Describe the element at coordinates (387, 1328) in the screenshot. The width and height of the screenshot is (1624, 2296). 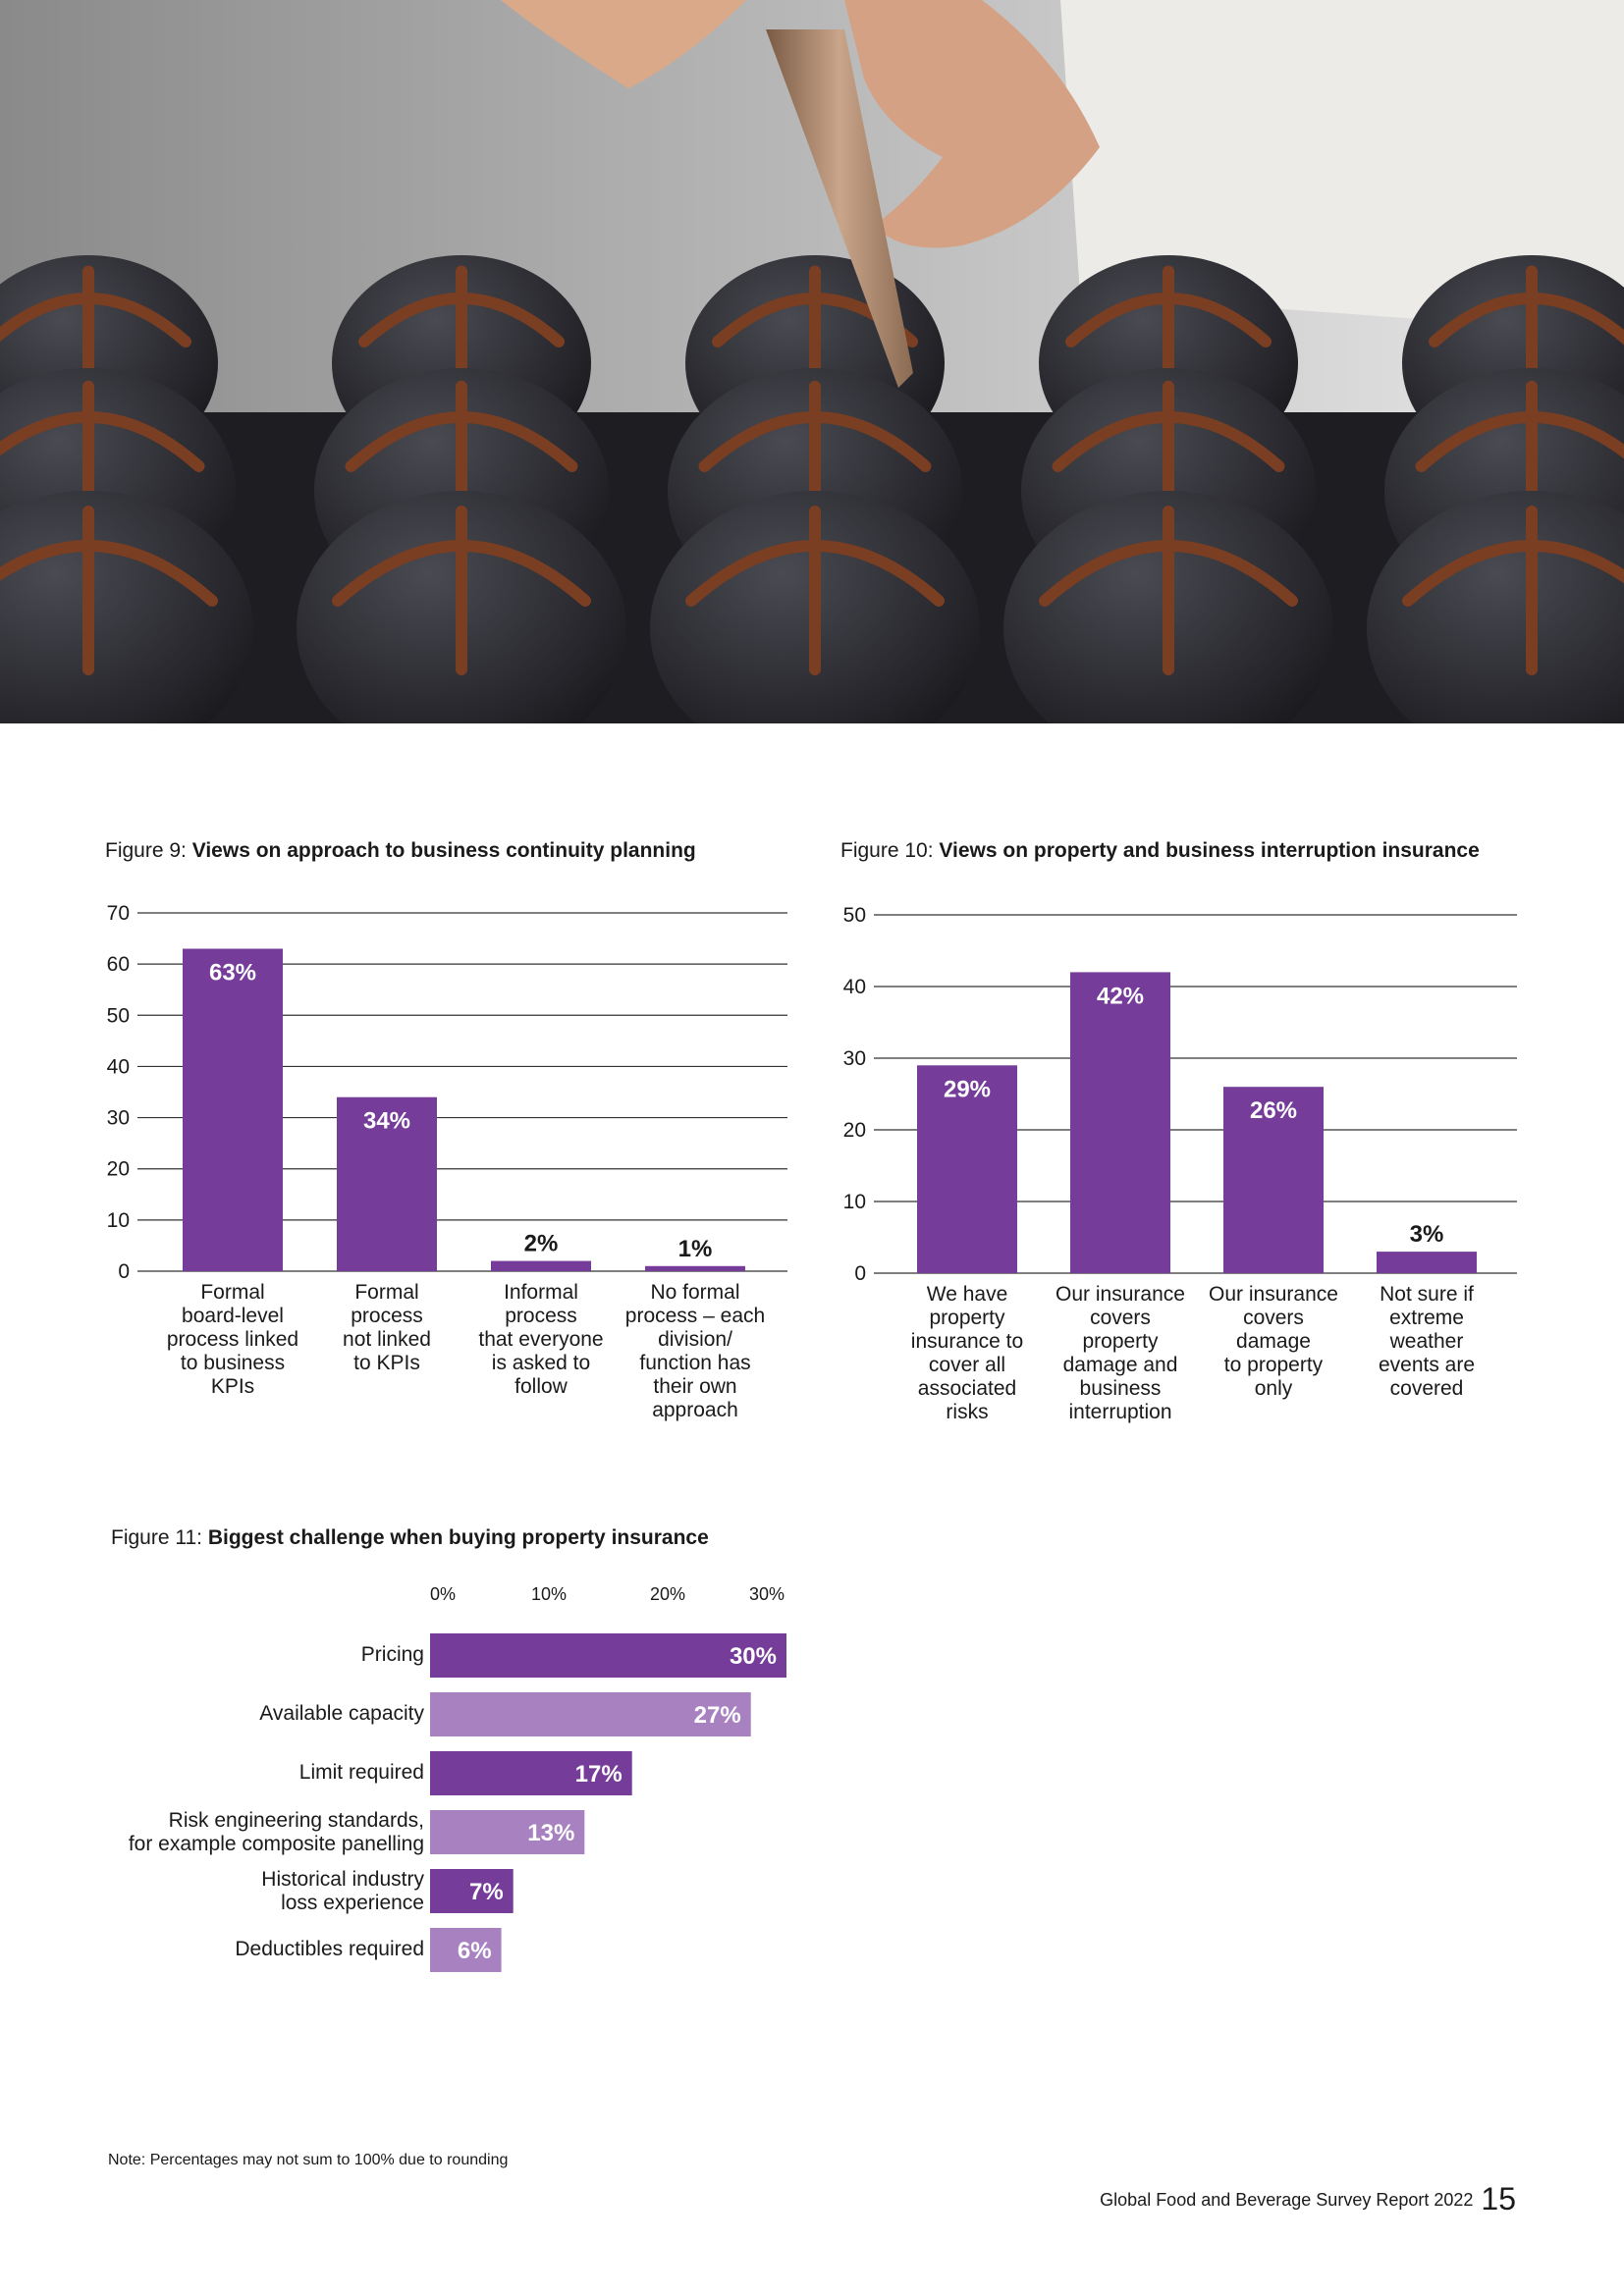
I see `category-label: Formal process not linked to KPIs` at that location.